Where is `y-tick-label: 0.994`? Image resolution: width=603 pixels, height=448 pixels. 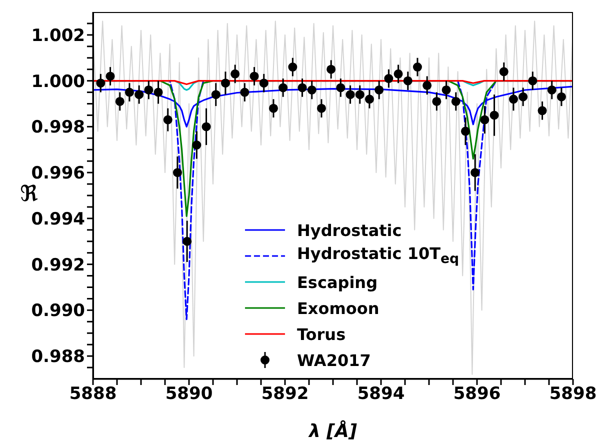 y-tick-label: 0.994 is located at coordinates (58, 219).